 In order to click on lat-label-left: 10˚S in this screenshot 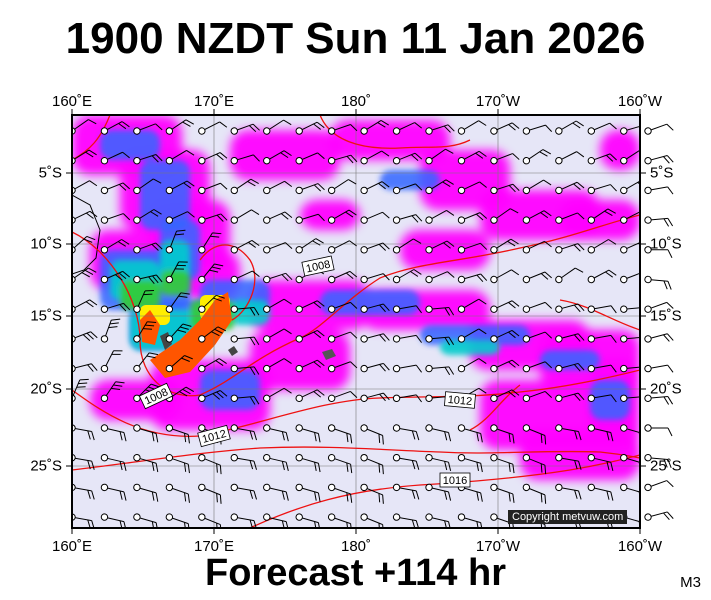, I will do `click(46, 244)`.